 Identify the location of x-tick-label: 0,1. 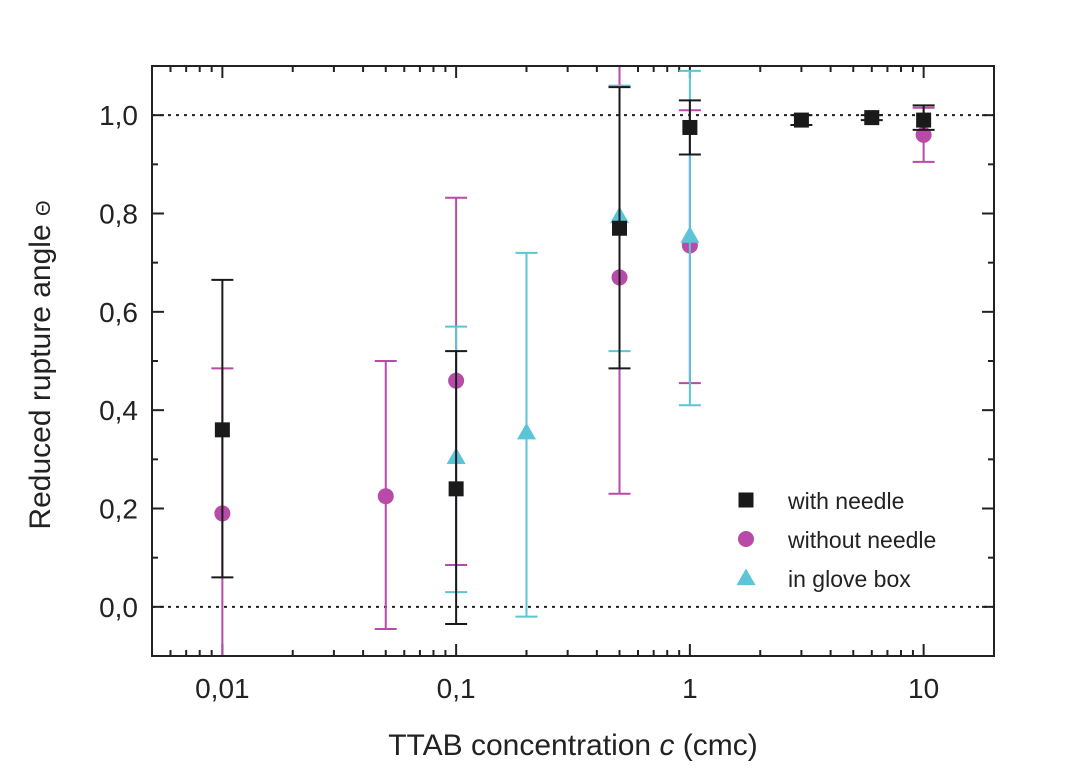
(456, 688).